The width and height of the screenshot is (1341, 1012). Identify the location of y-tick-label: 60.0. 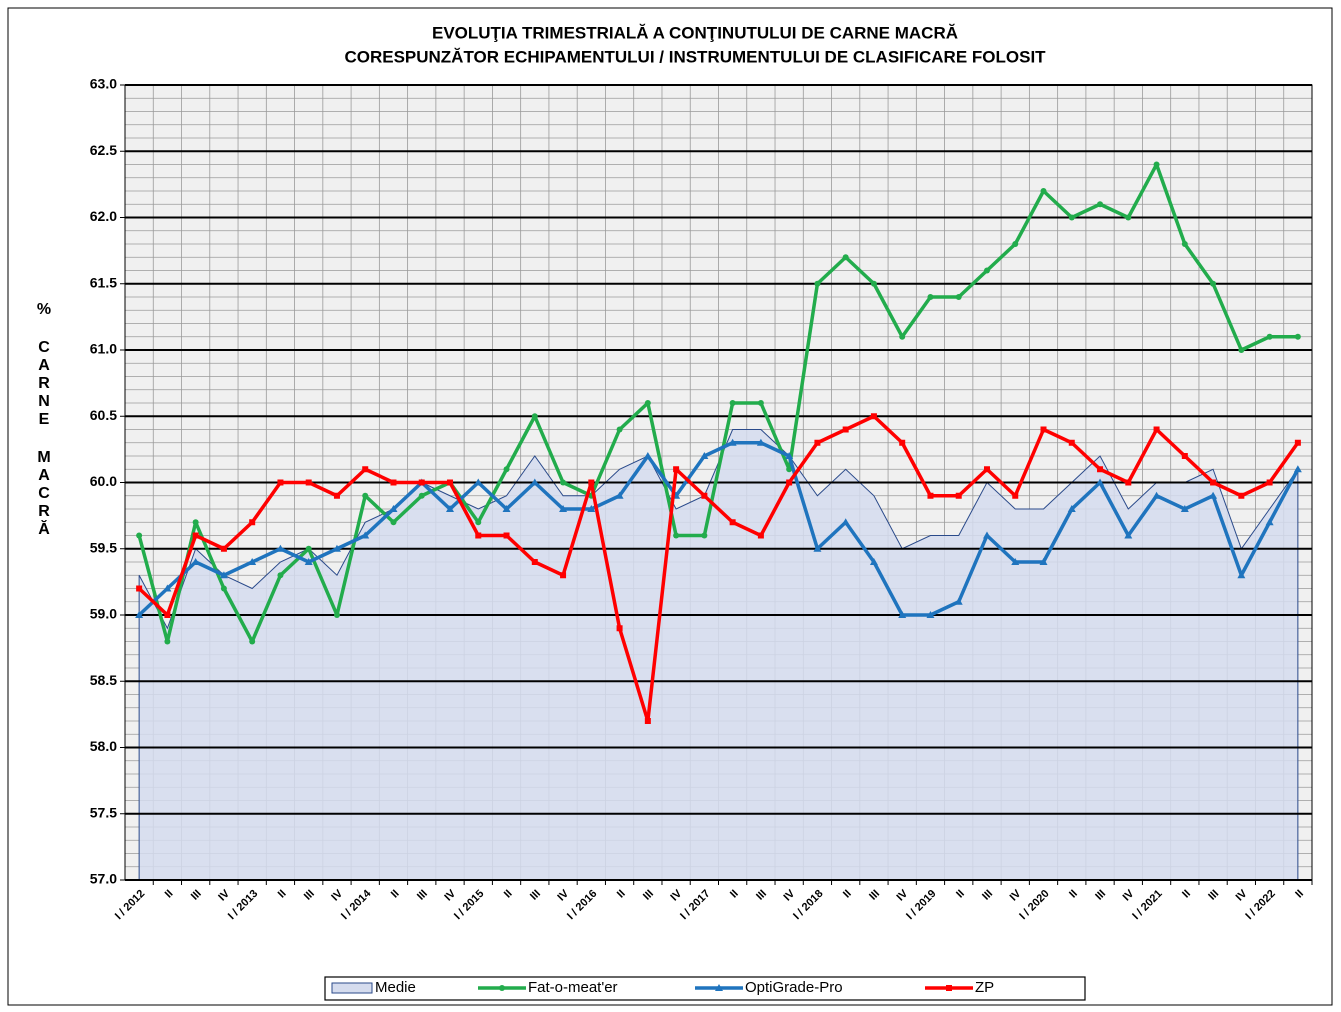
(103, 481).